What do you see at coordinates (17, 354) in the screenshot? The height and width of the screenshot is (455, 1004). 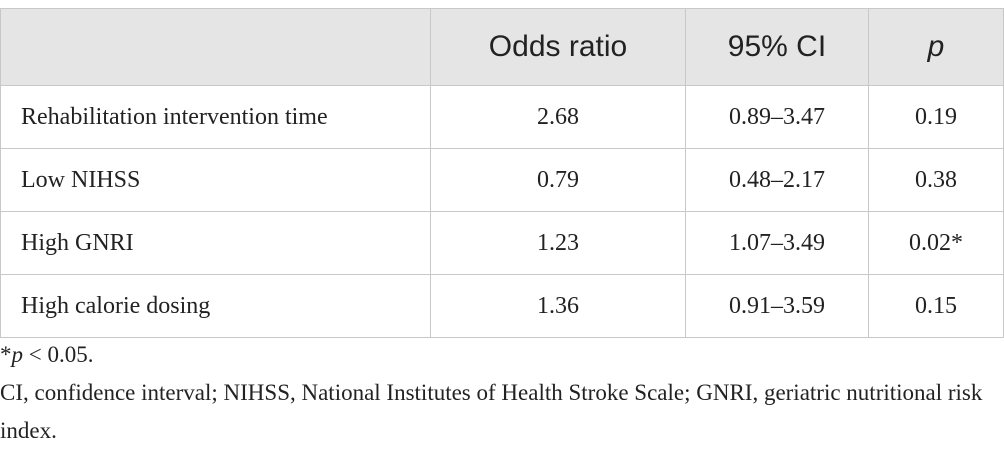 I see `note-symbol: p` at bounding box center [17, 354].